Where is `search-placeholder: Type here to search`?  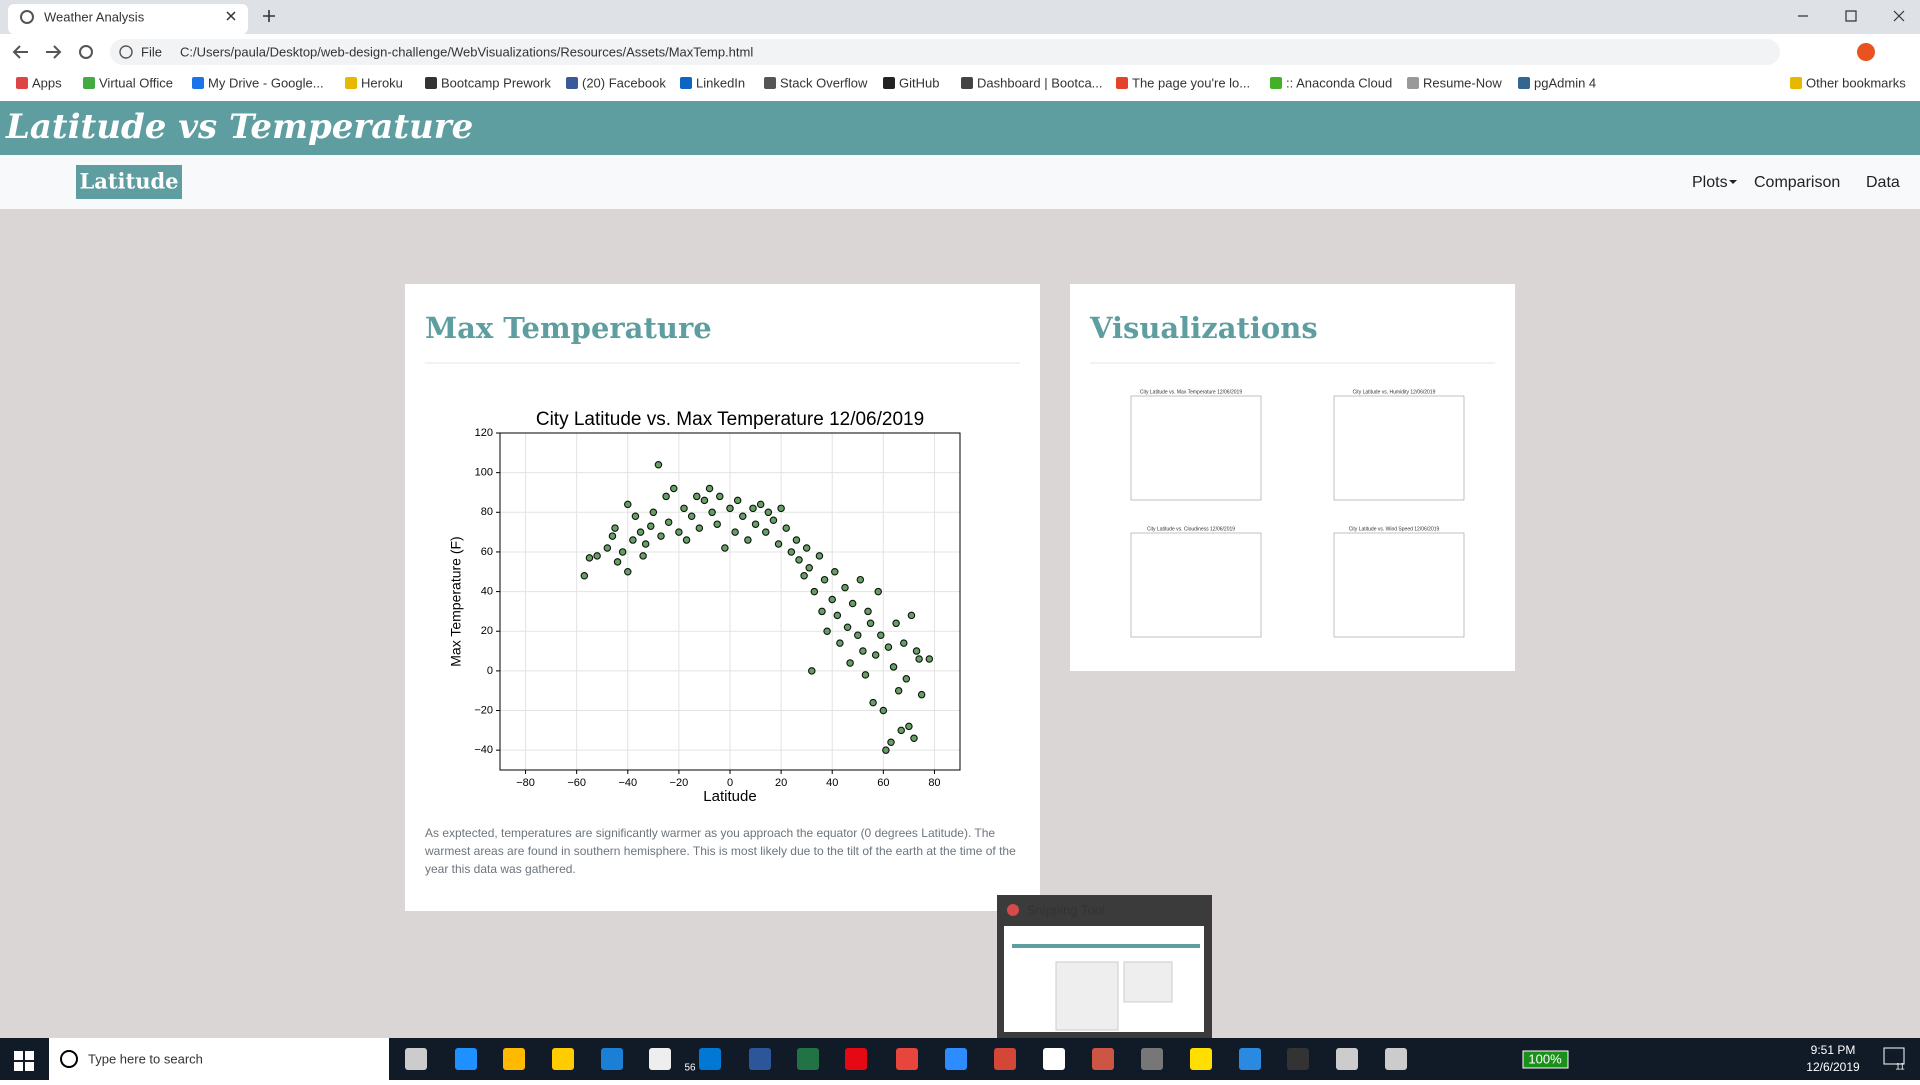
search-placeholder: Type here to search is located at coordinates (145, 1058).